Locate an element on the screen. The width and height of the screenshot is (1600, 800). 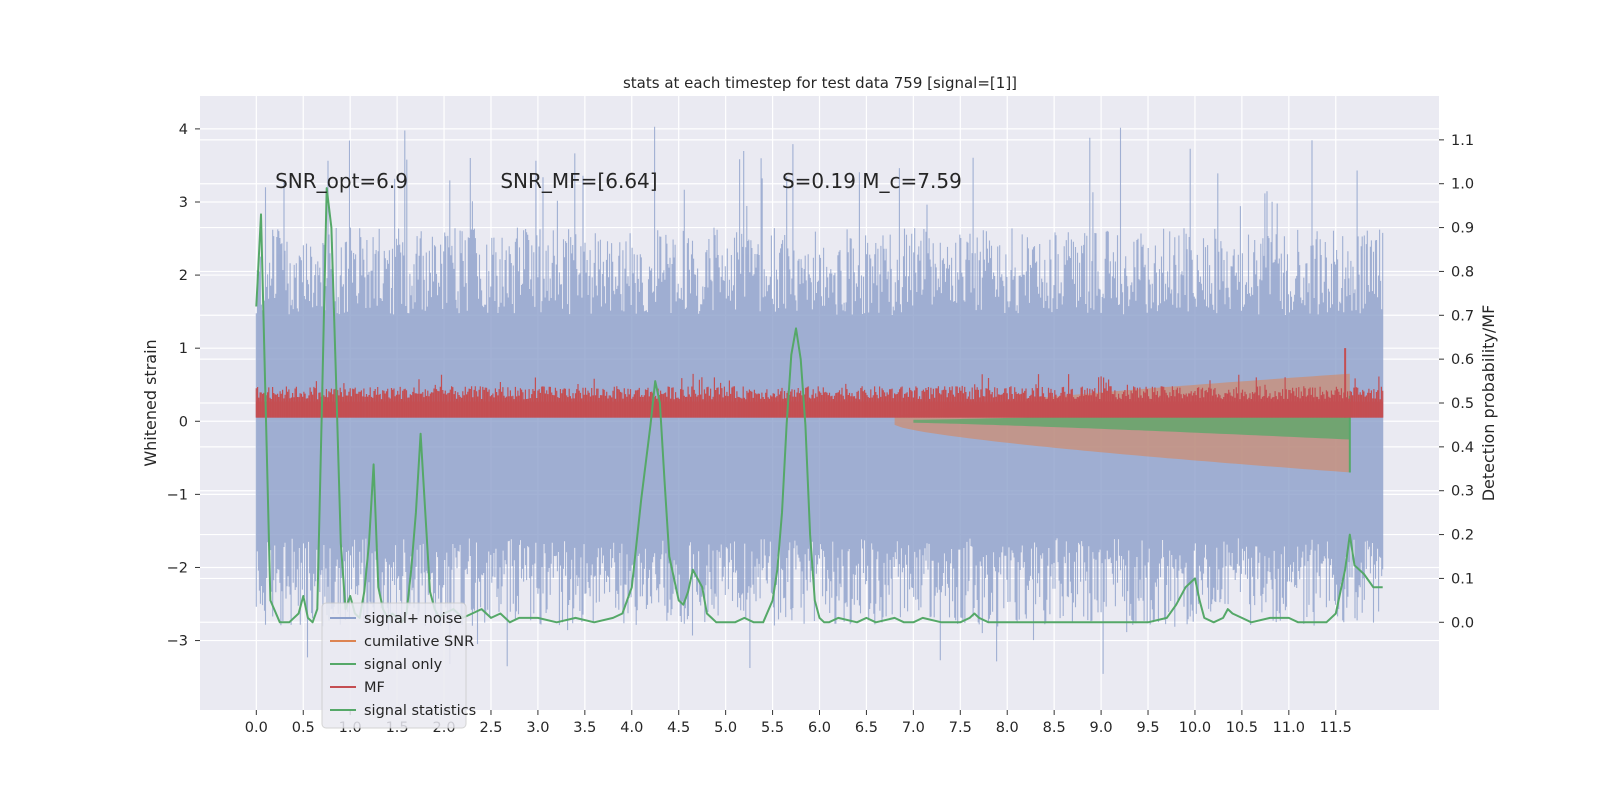
x-tick-label: 4.0 is located at coordinates (631, 728).